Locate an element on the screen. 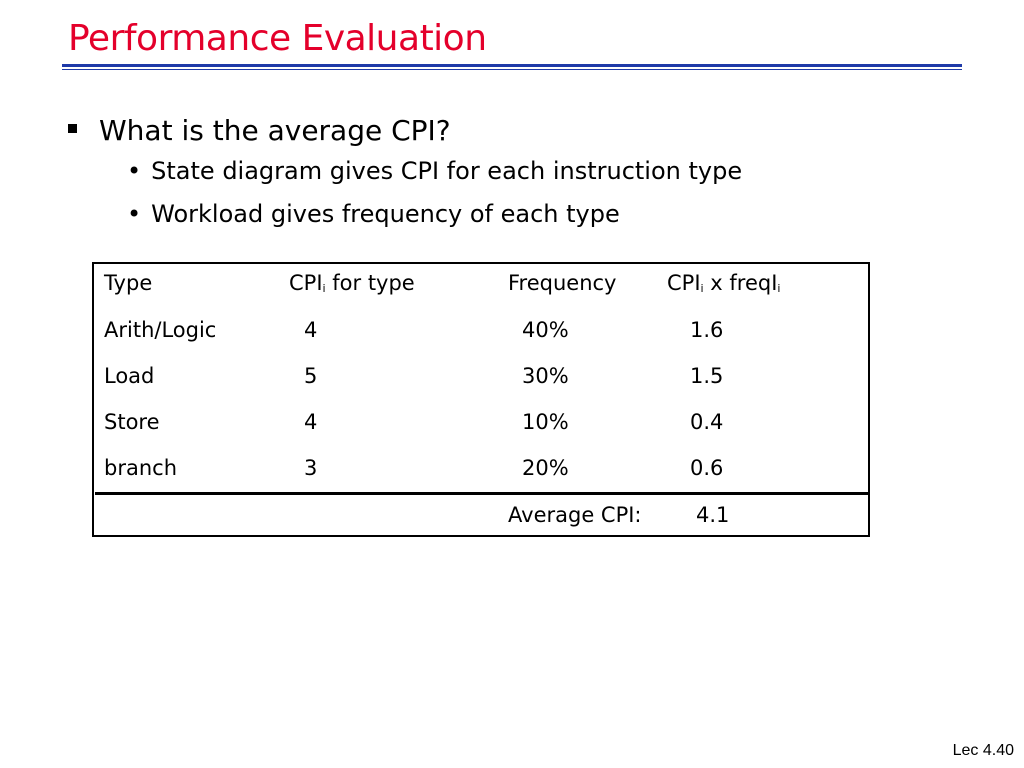  row-type: Store is located at coordinates (132, 422).